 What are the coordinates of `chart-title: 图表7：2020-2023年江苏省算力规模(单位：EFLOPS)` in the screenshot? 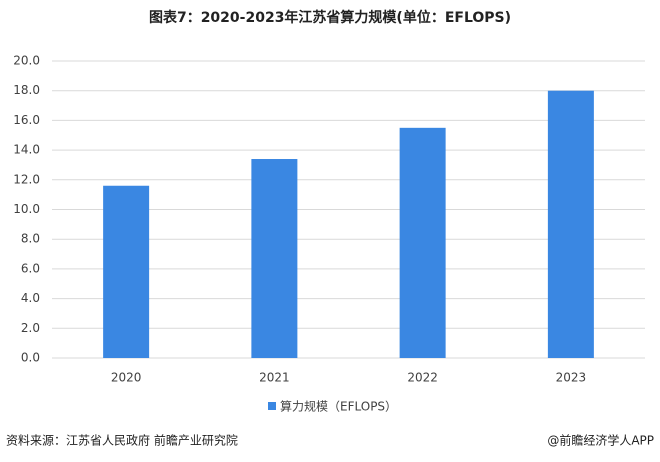 It's located at (330, 17).